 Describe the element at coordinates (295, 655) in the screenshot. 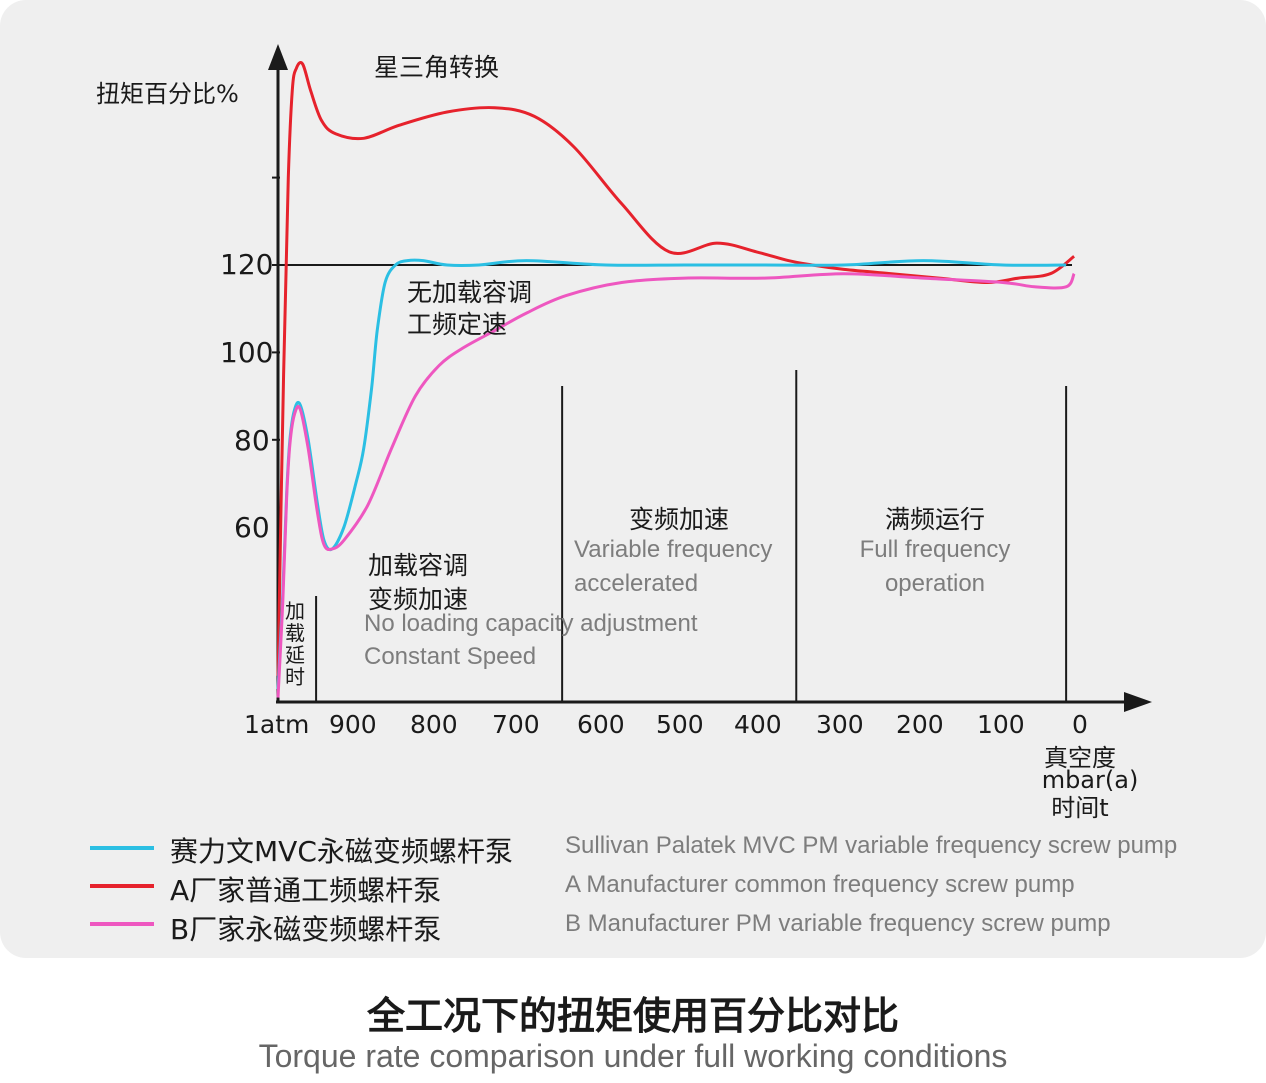

I see `annotation-load-delay-3: 延` at that location.